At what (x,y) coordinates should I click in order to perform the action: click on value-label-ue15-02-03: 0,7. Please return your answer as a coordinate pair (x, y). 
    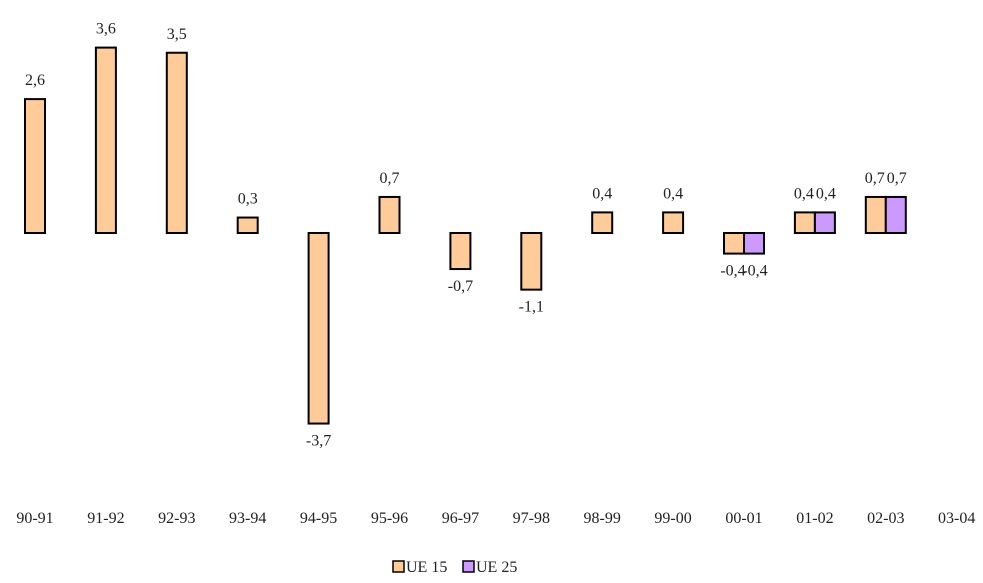
    Looking at the image, I should click on (875, 178).